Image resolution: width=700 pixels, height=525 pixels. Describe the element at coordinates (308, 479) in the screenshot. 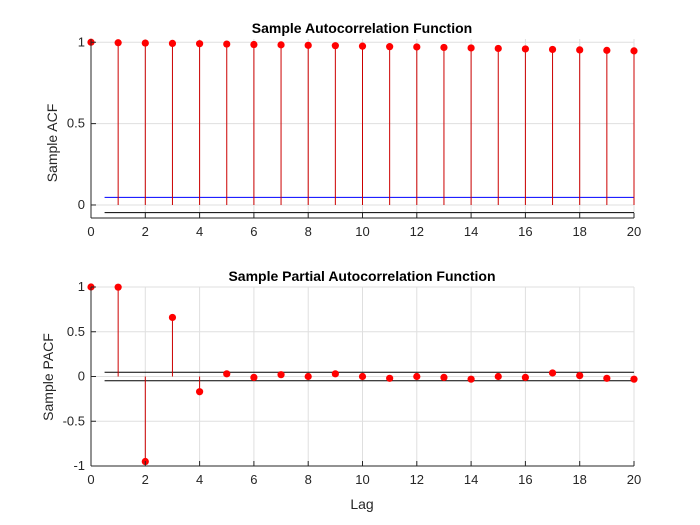

I see `pacf-x-tick-label: 8` at that location.